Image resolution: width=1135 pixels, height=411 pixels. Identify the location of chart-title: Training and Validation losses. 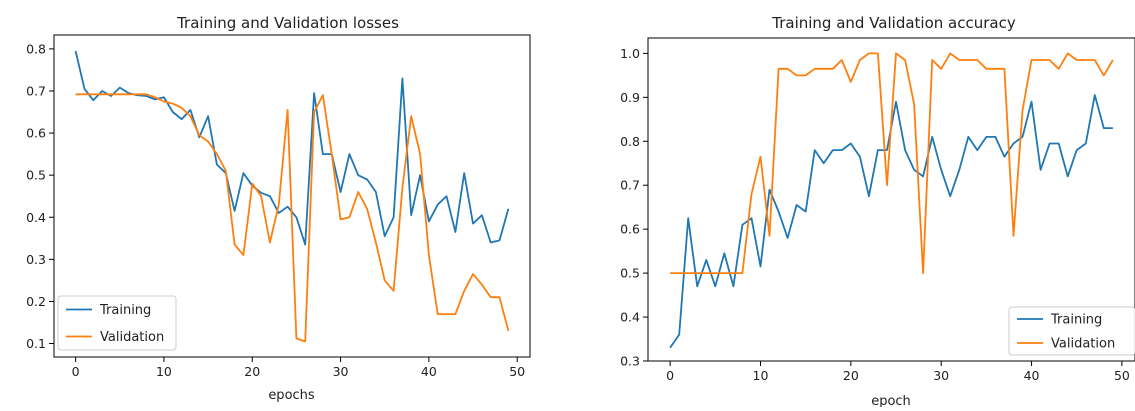
(287, 23).